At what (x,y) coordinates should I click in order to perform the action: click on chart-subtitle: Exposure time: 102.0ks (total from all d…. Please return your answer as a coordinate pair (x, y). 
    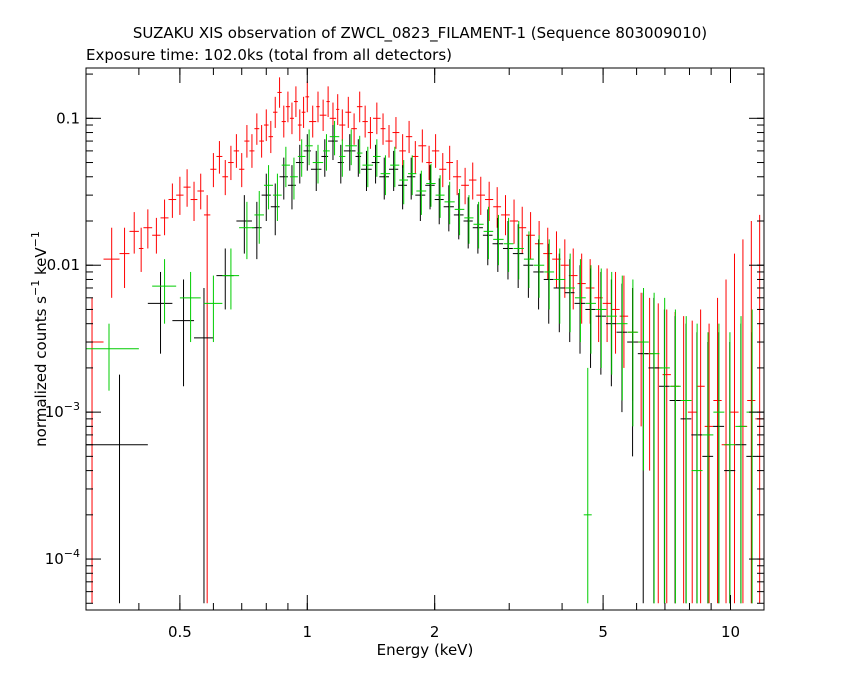
    Looking at the image, I should click on (269, 55).